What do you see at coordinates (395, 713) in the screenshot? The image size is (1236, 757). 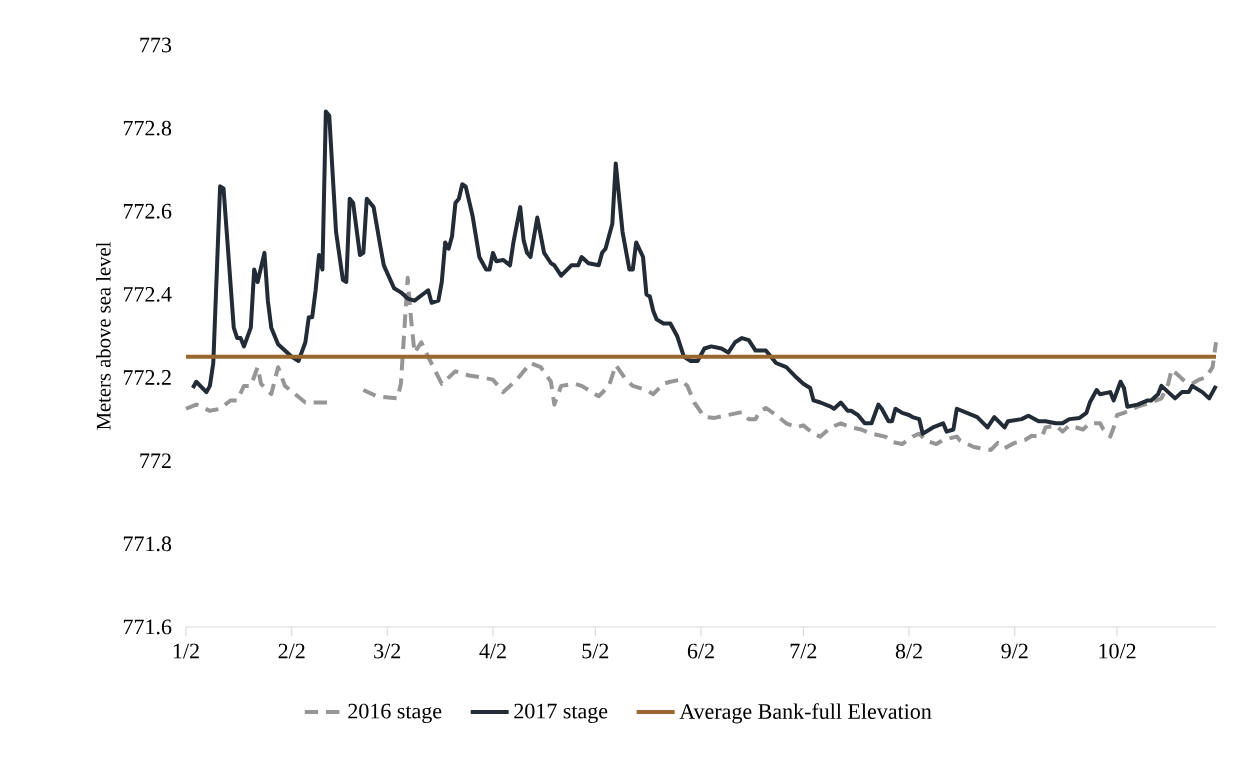 I see `legend-label: 2016 stage` at bounding box center [395, 713].